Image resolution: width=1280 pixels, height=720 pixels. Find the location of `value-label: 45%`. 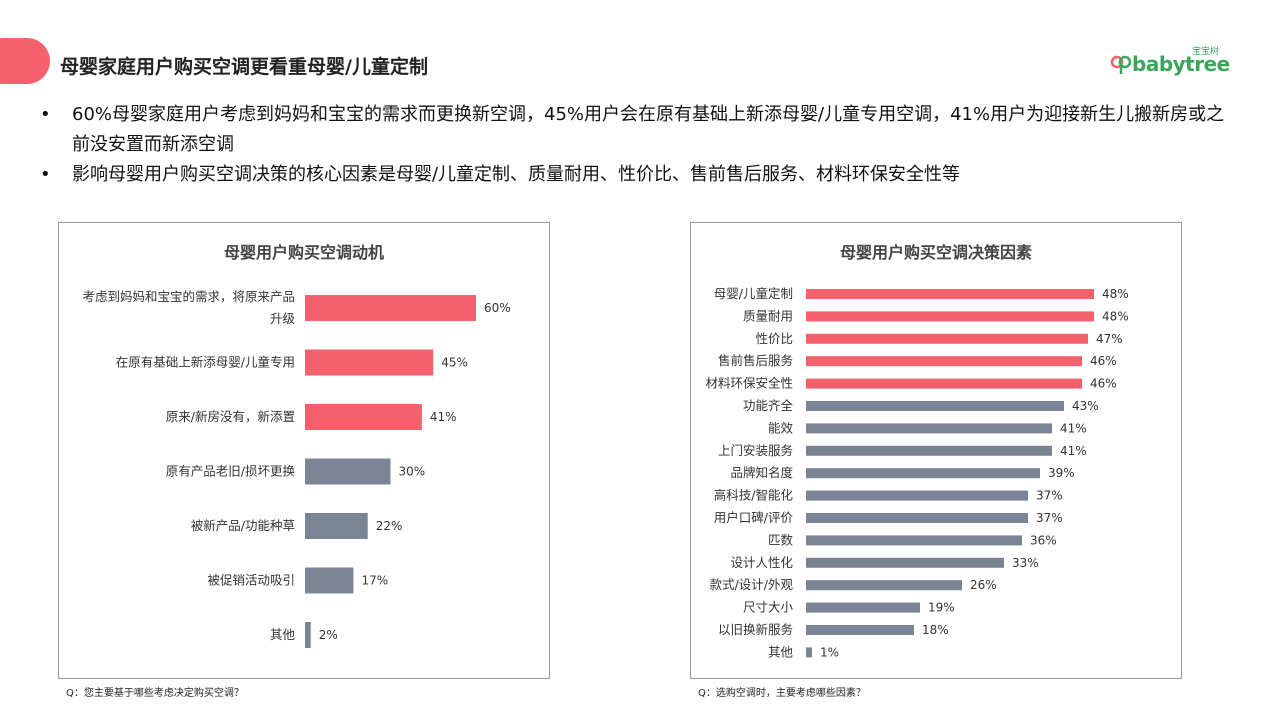

value-label: 45% is located at coordinates (454, 363).